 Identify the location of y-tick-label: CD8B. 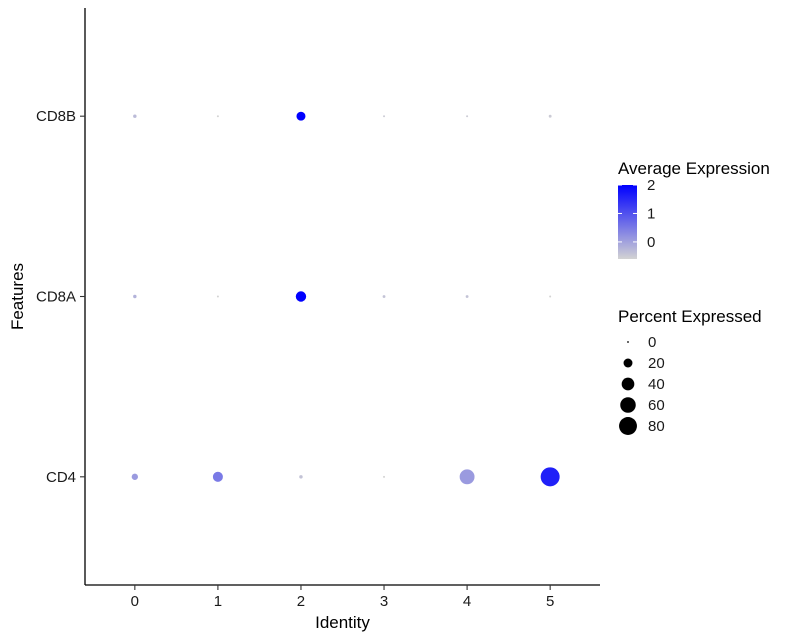
(56, 116).